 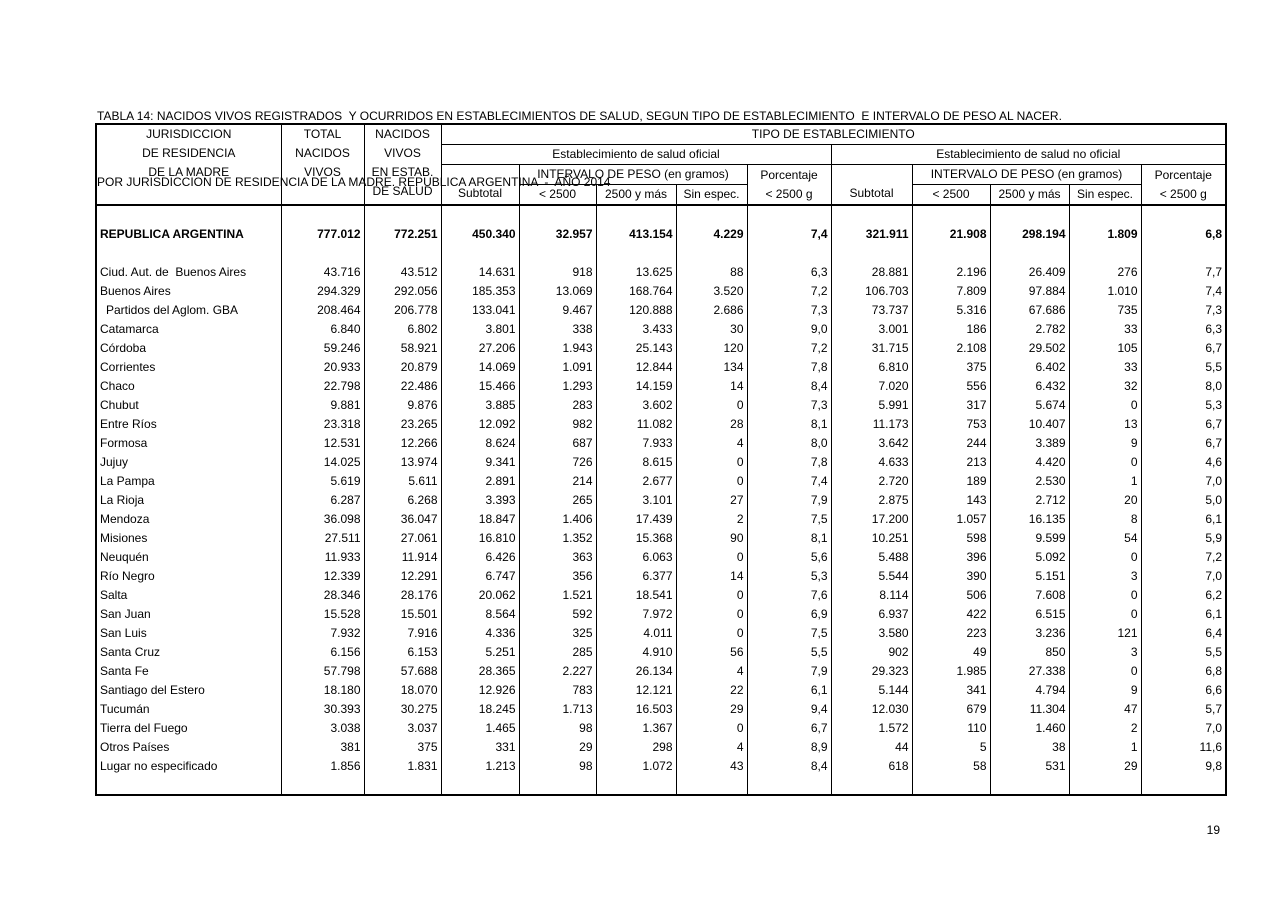 I want to click on value-cell: 772.251, so click(x=402, y=234).